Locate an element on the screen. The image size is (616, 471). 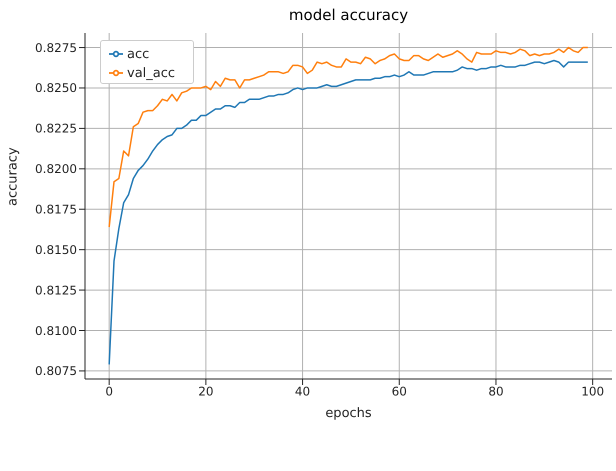
y-tick-label: 0.8075 is located at coordinates (56, 371).